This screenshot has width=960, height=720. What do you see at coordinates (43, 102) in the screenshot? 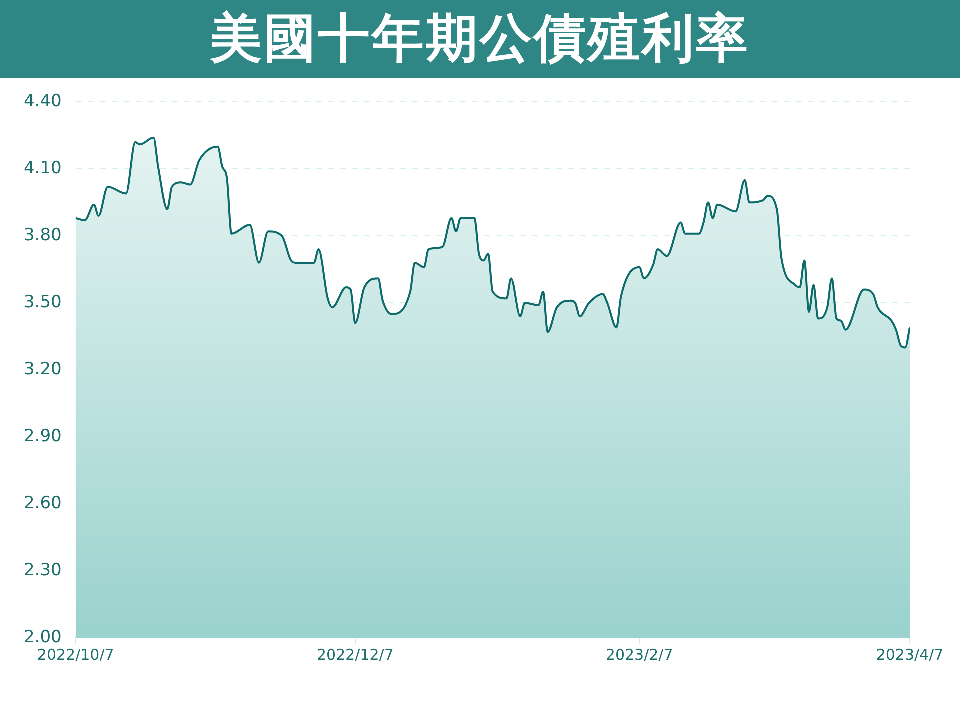
I see `y-tick-label: 4.40` at bounding box center [43, 102].